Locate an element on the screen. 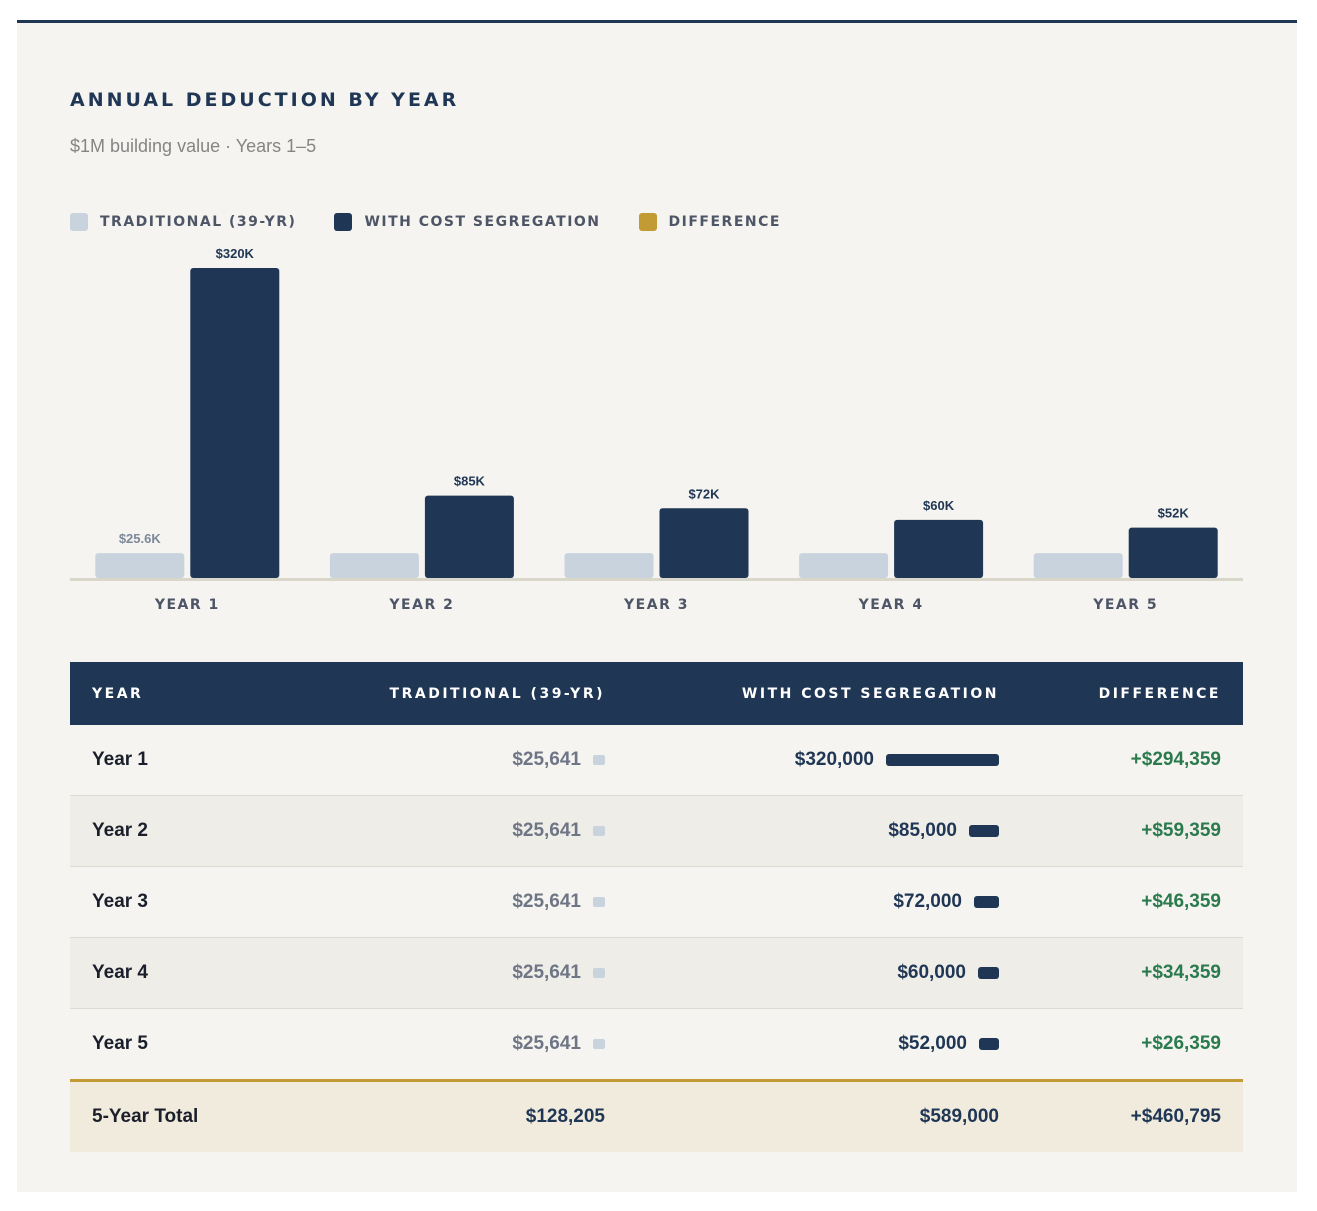  label-cost-seg-5: $52K is located at coordinates (1174, 513).